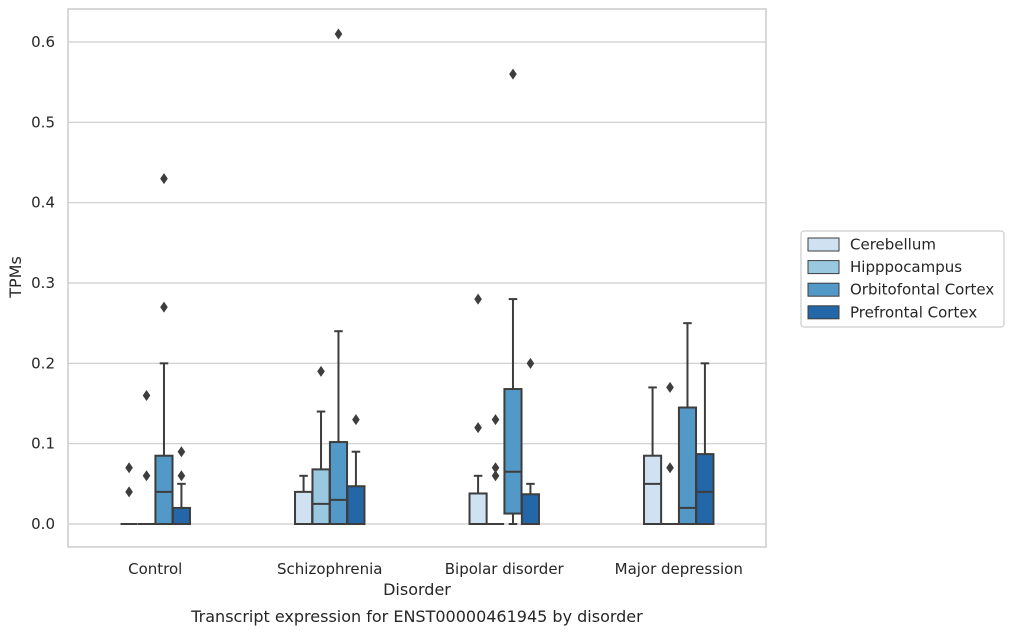 The width and height of the screenshot is (1014, 638). Describe the element at coordinates (922, 290) in the screenshot. I see `legend-label: Orbitofontal Cortex` at that location.